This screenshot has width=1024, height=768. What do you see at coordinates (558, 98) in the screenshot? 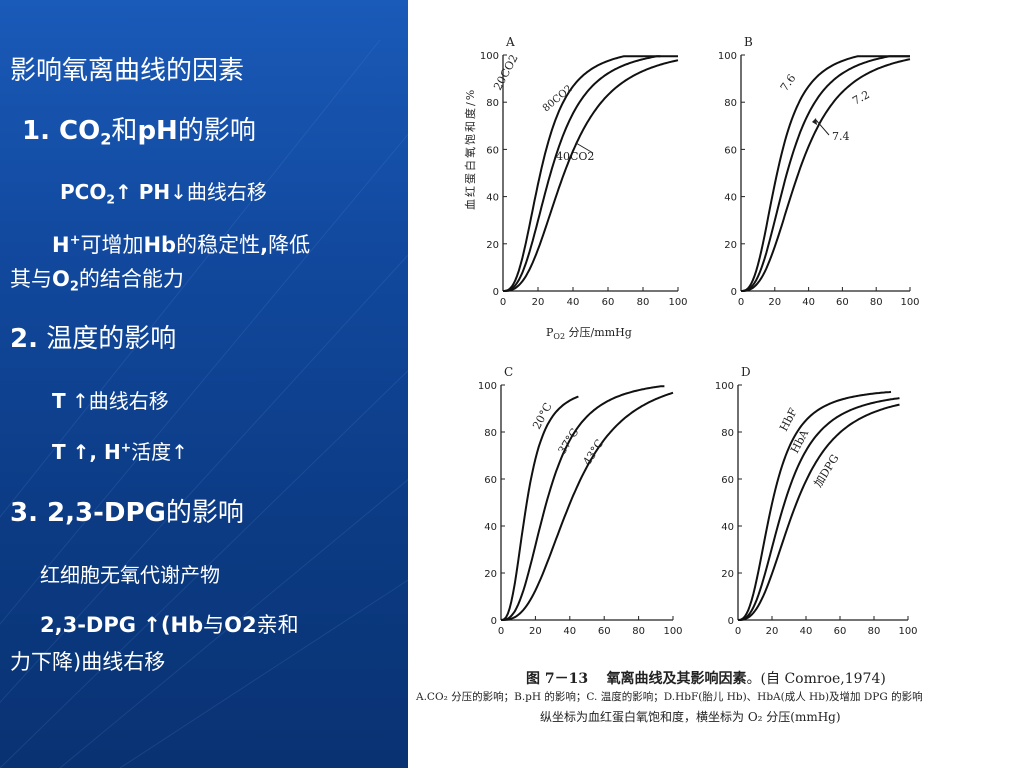
I see `series-label-a-3: 80CO2` at bounding box center [558, 98].